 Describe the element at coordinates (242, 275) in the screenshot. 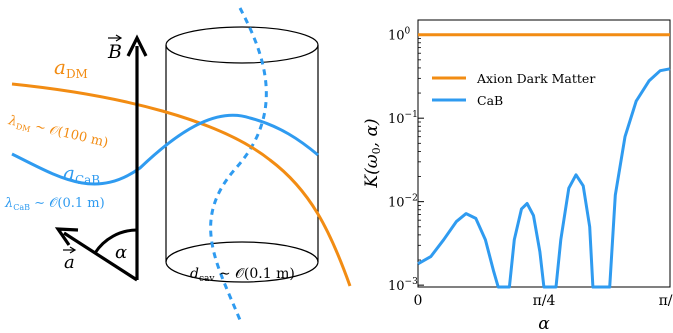

I see `d-cav-label: dcav ∼ 𝒪(0.1 m)` at that location.